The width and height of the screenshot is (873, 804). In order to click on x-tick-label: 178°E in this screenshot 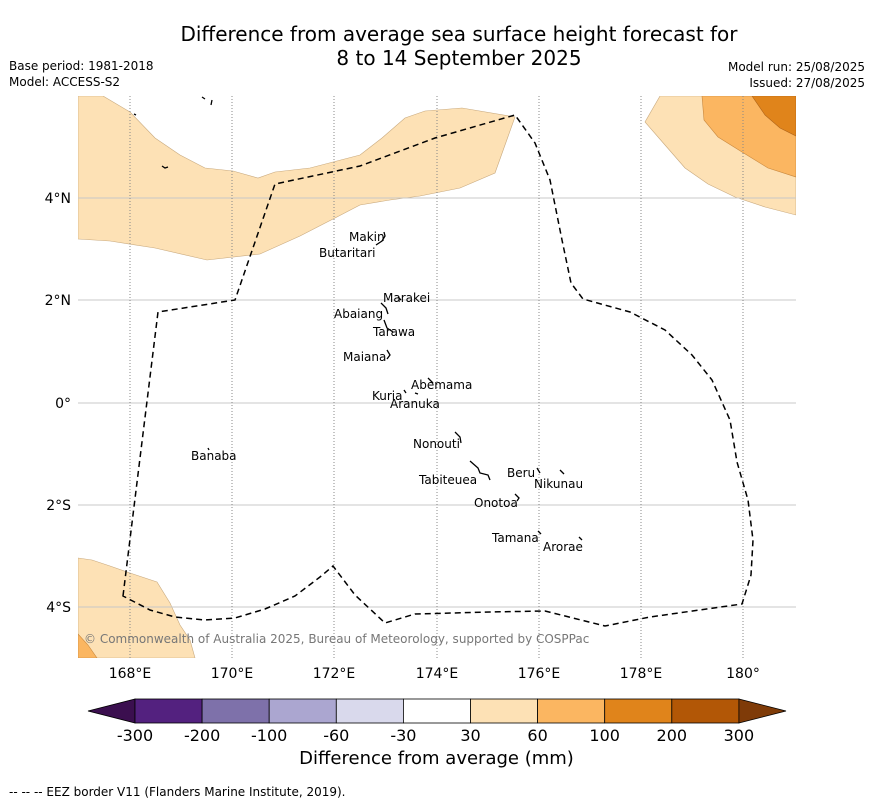, I will do `click(641, 674)`.